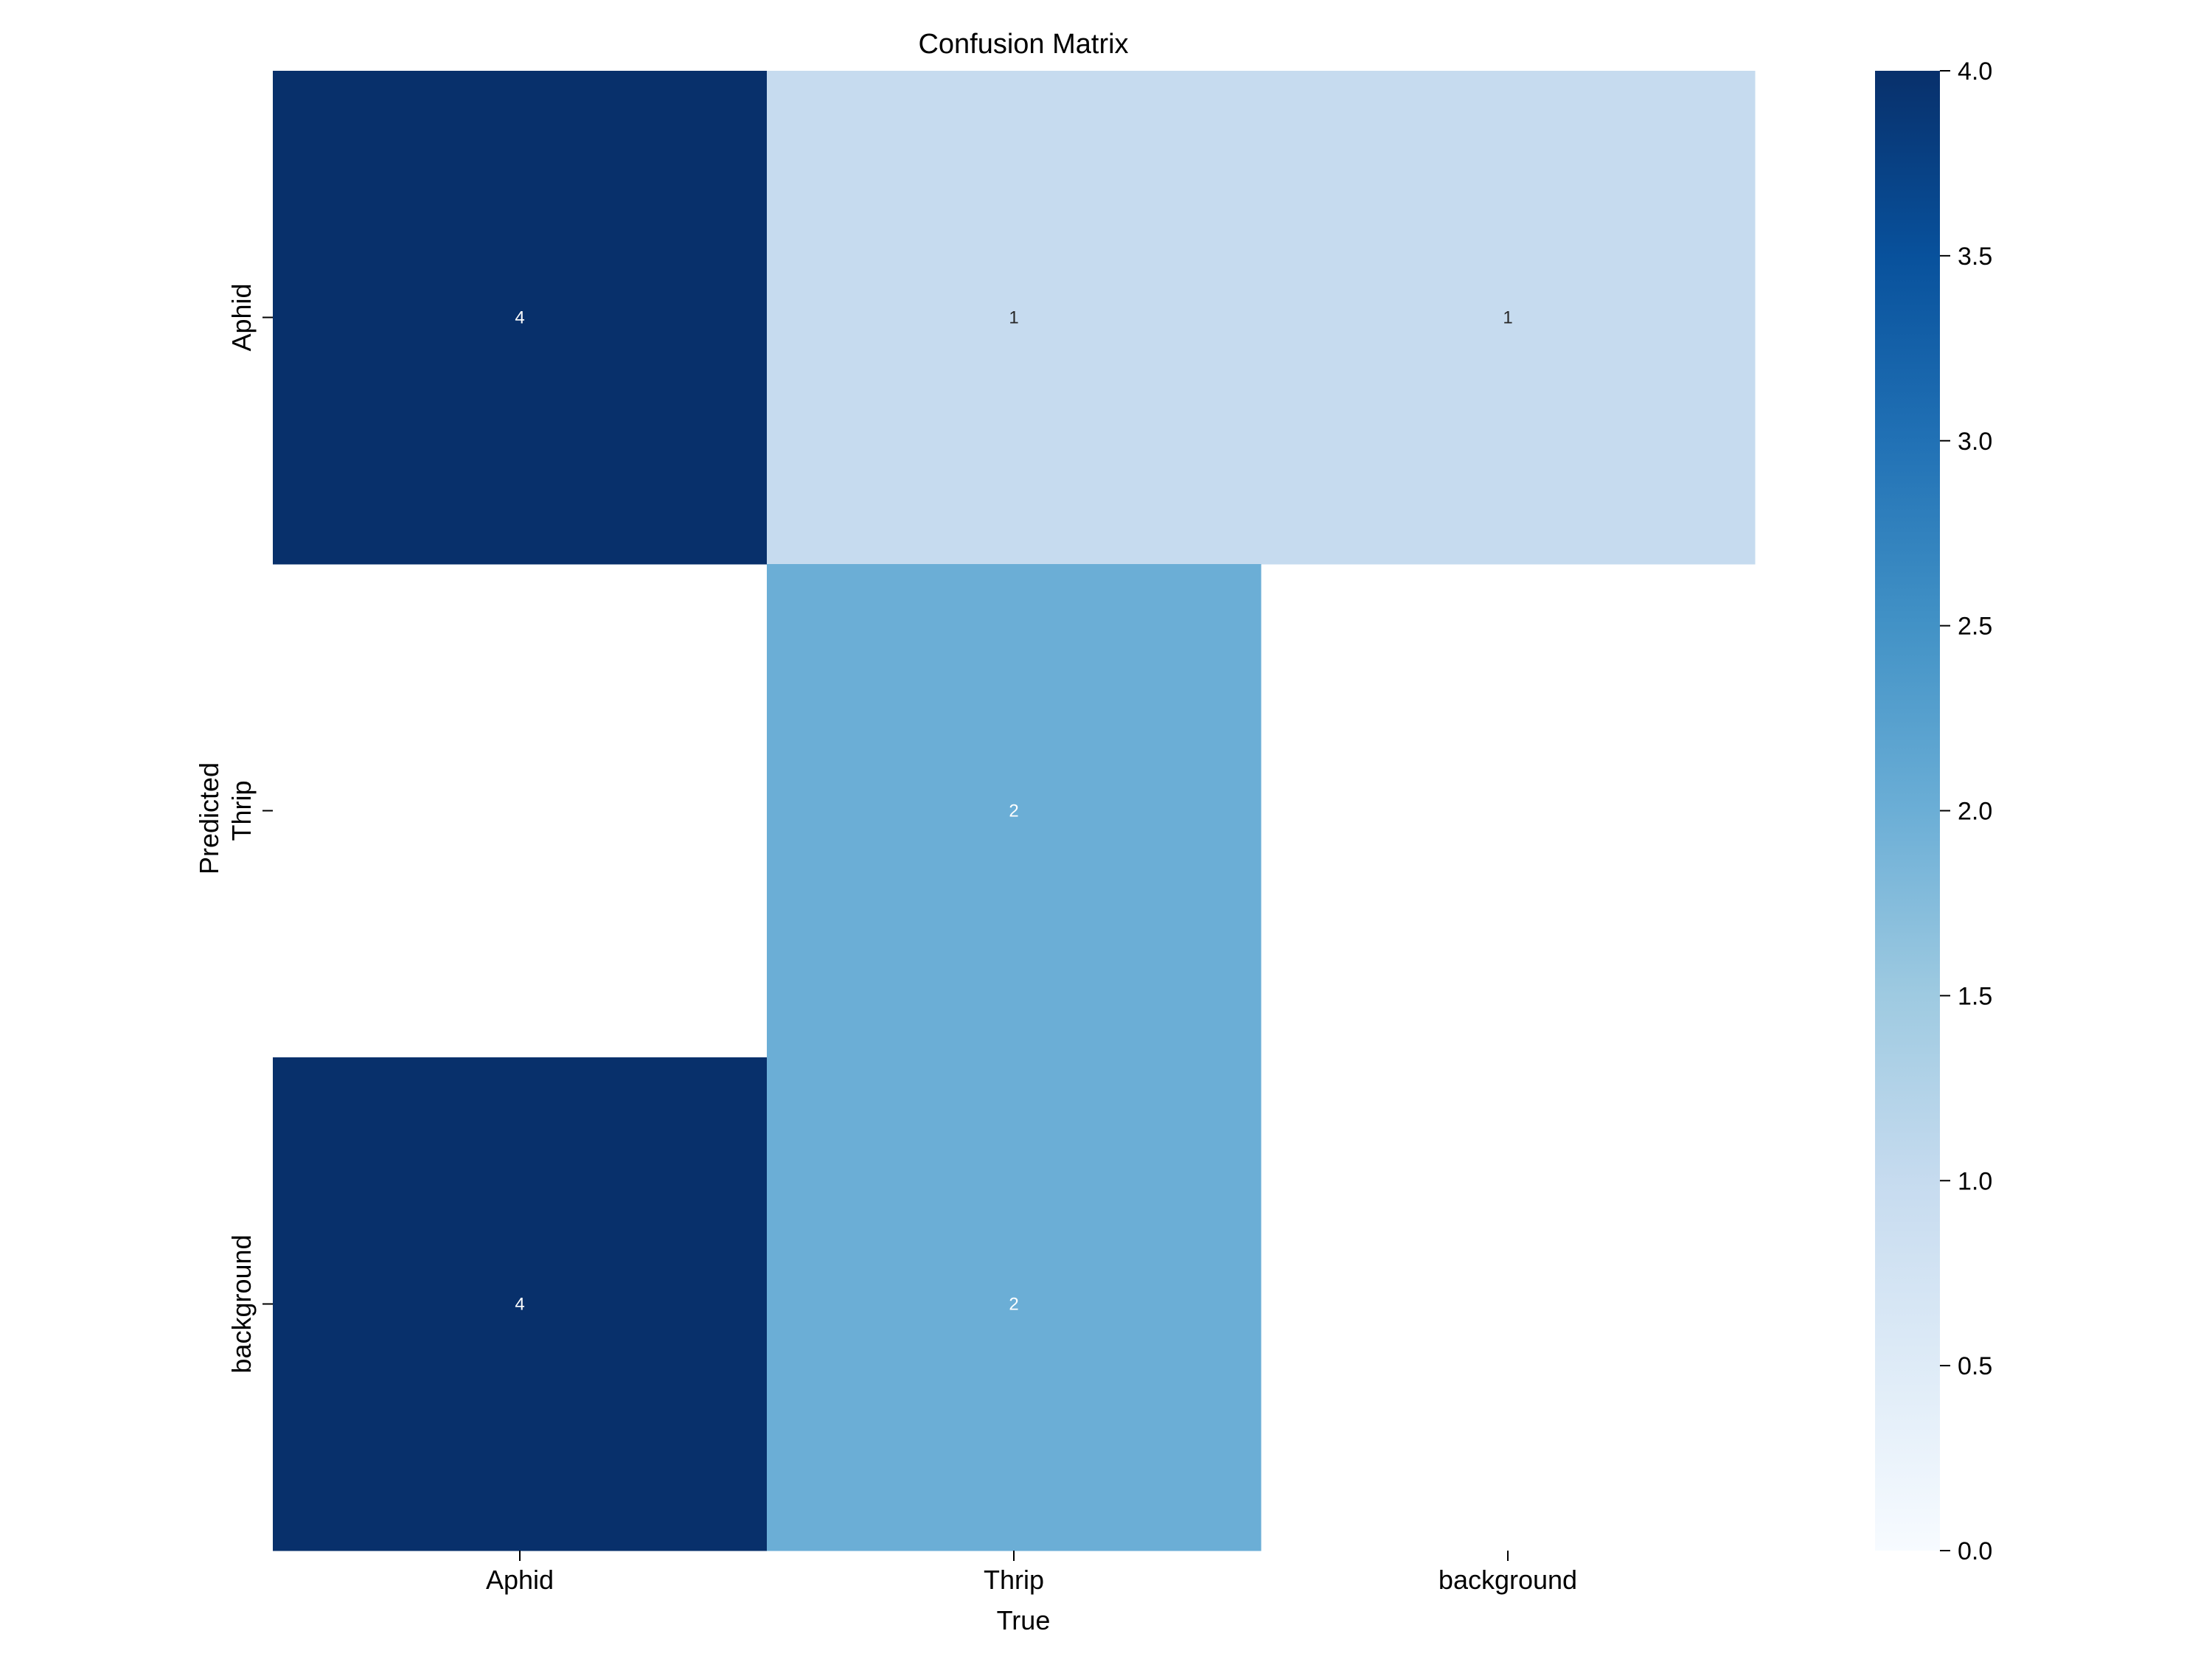 The image size is (2212, 1659). I want to click on colorbar-tick-label: 0.5, so click(1975, 1366).